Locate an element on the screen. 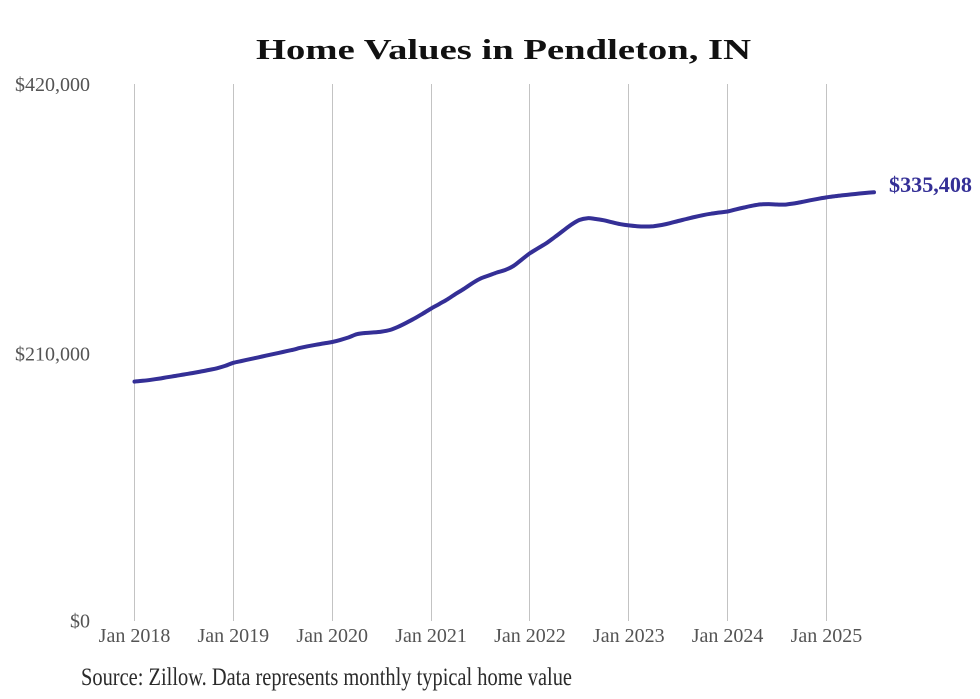 This screenshot has width=980, height=699. svg-text: Jan 2022 is located at coordinates (530, 636).